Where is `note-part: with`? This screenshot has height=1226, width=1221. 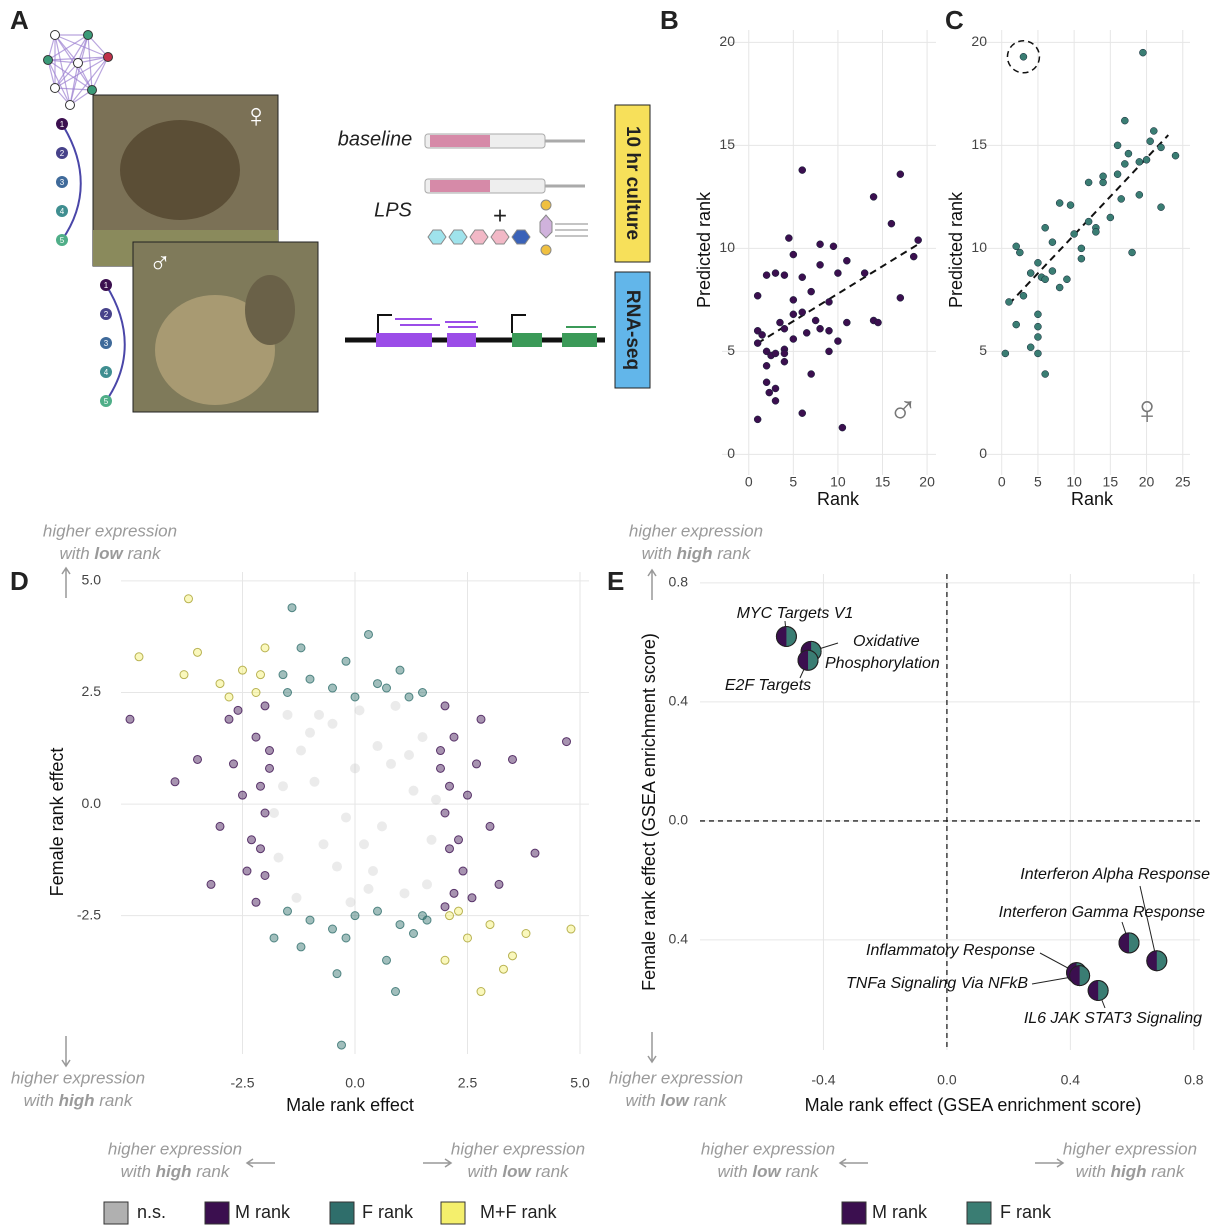
note-part: with is located at coordinates (734, 1171).